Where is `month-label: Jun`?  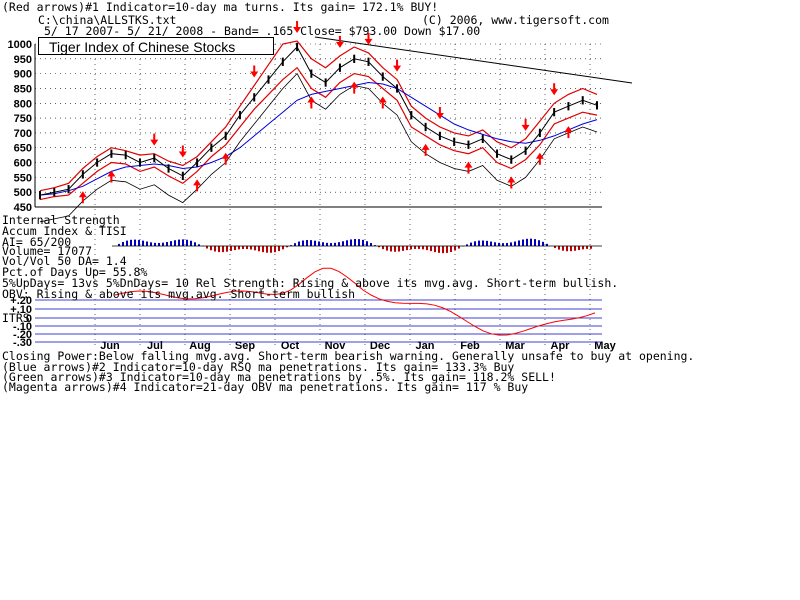
month-label: Jun is located at coordinates (110, 346).